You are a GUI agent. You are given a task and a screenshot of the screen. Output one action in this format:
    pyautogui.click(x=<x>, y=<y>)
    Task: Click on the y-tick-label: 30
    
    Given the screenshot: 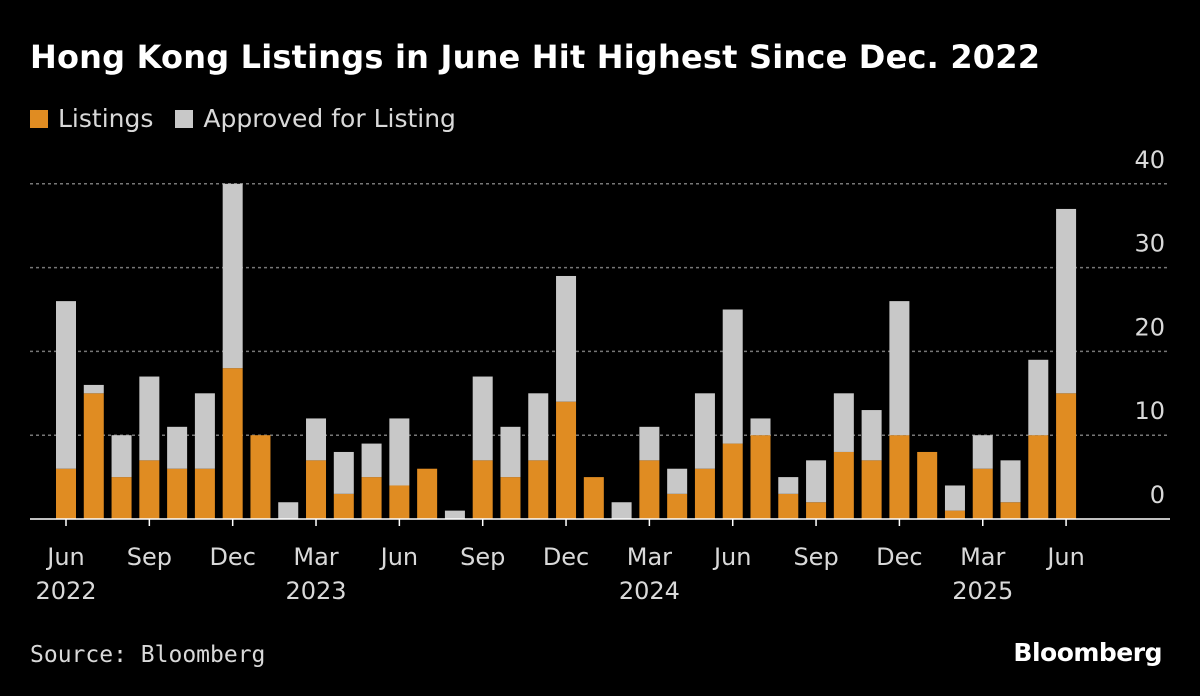 What is the action you would take?
    pyautogui.click(x=1149, y=244)
    